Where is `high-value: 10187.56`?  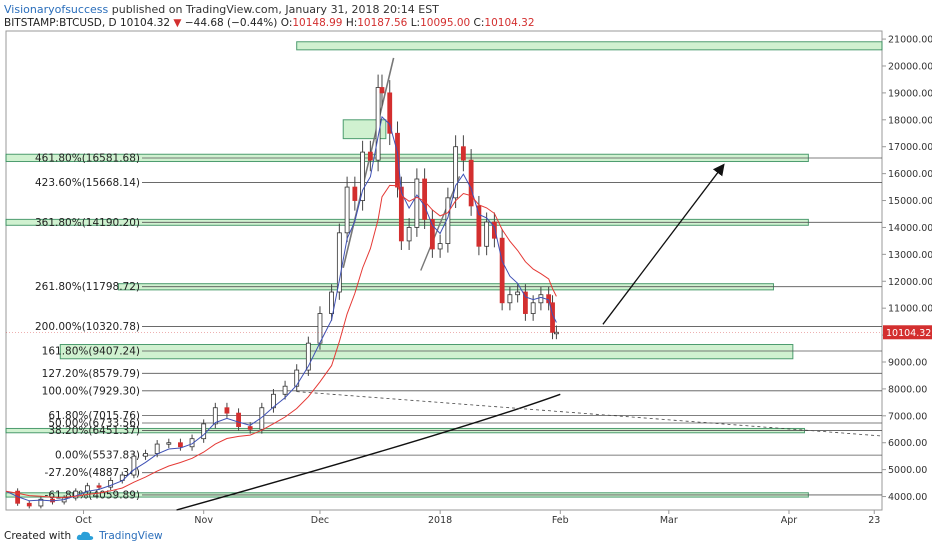 high-value: 10187.56 is located at coordinates (382, 23).